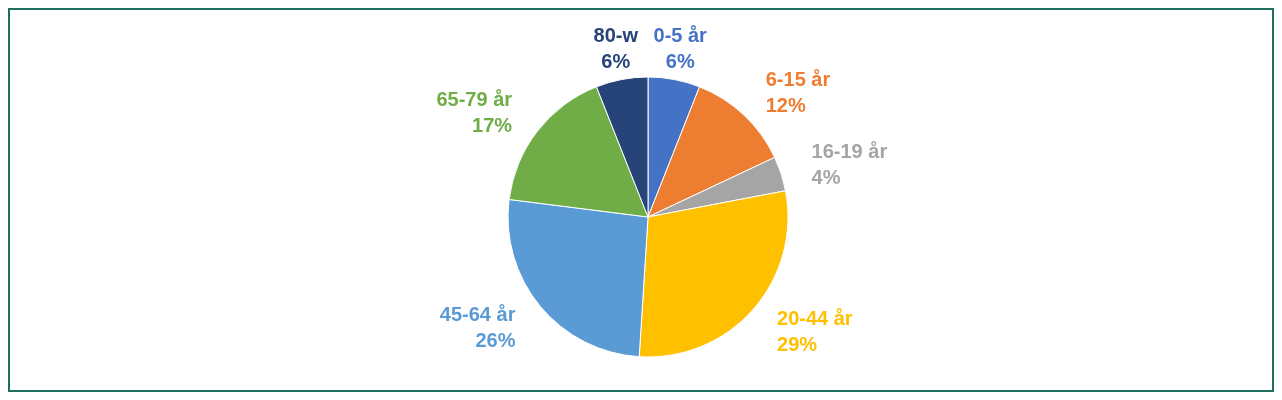 The image size is (1282, 400). Describe the element at coordinates (815, 317) in the screenshot. I see `slice-label: 20-44 år` at that location.